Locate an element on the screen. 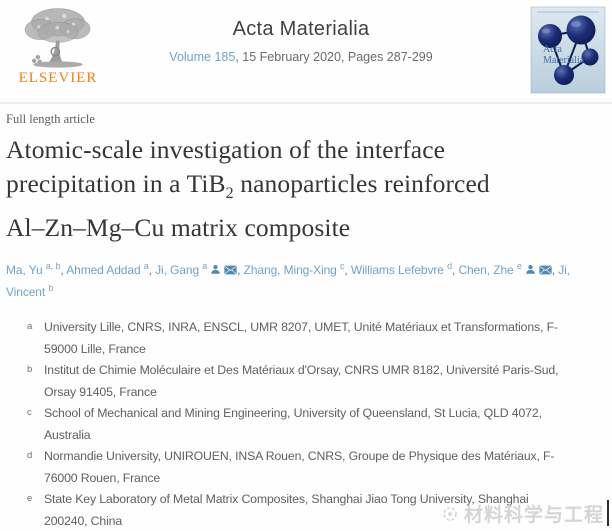 The width and height of the screenshot is (612, 531). author: Ji, Gang a is located at coordinates (196, 269).